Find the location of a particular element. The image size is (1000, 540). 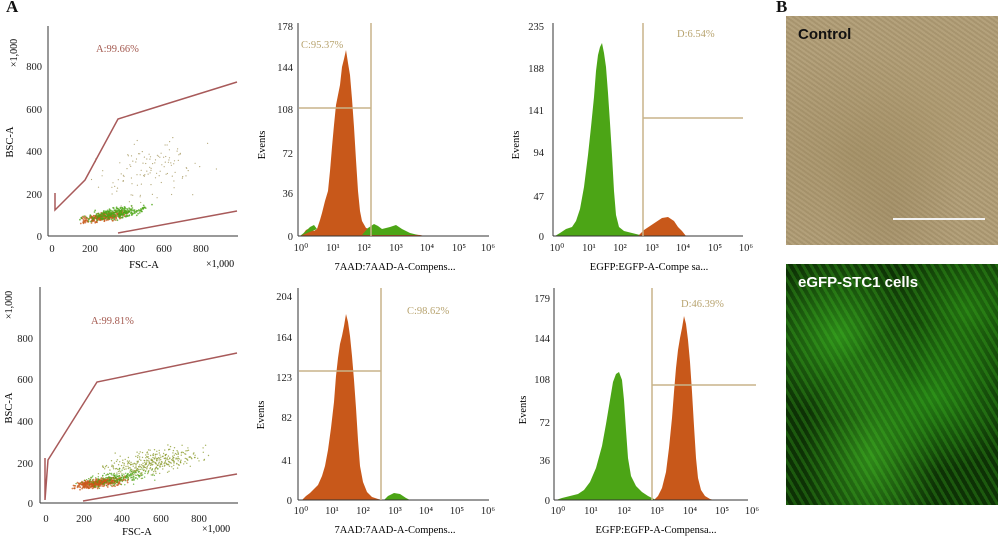

y-tick-labels: 0 200 400 600 800 is located at coordinates (25, 422).